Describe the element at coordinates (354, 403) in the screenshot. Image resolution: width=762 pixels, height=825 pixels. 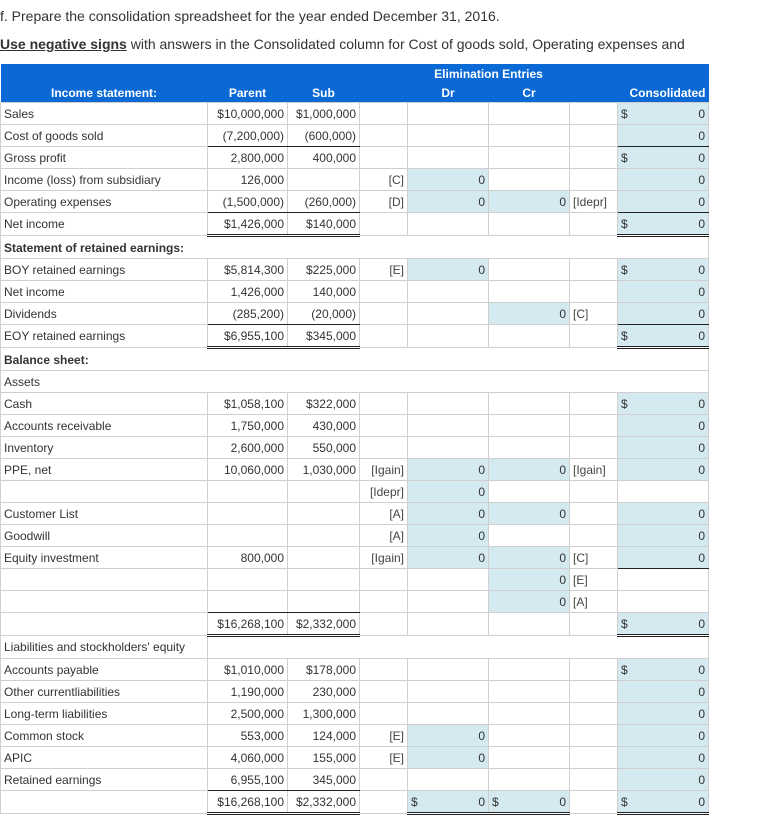
I see `table-row: Cash $1,058,100 $322,000 $0` at that location.